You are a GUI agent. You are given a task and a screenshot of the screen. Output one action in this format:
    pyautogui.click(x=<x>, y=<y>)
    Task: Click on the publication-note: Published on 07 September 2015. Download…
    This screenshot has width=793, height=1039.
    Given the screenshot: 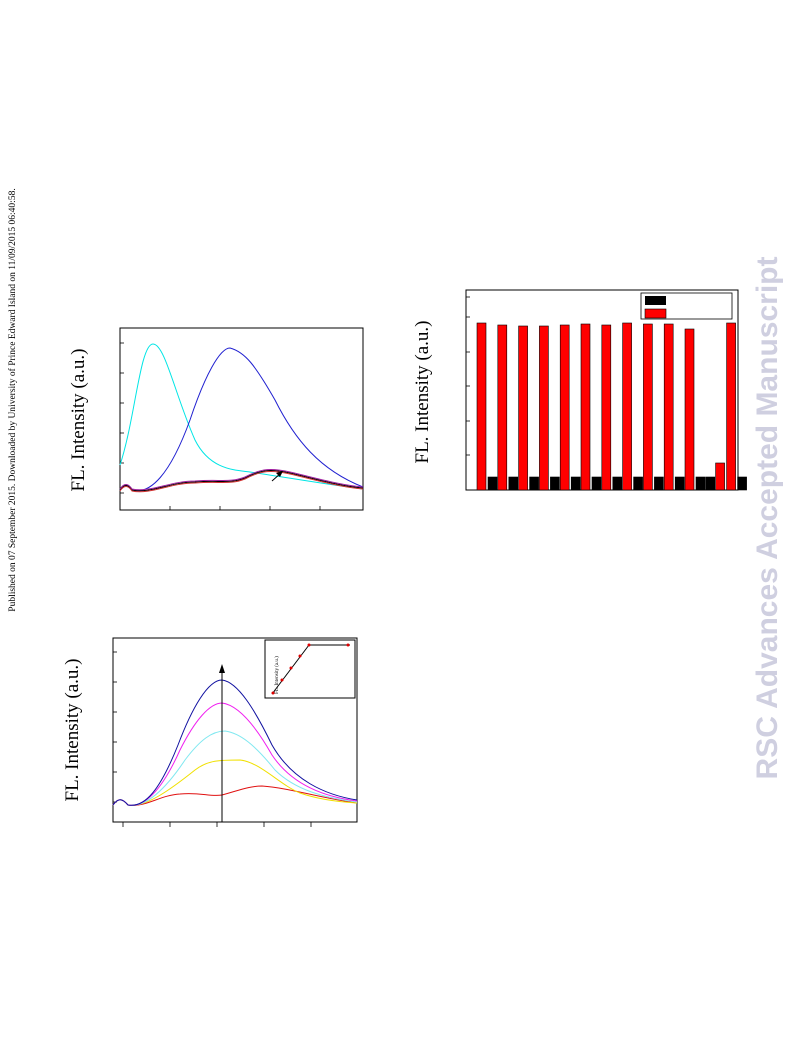 What is the action you would take?
    pyautogui.click(x=12, y=399)
    